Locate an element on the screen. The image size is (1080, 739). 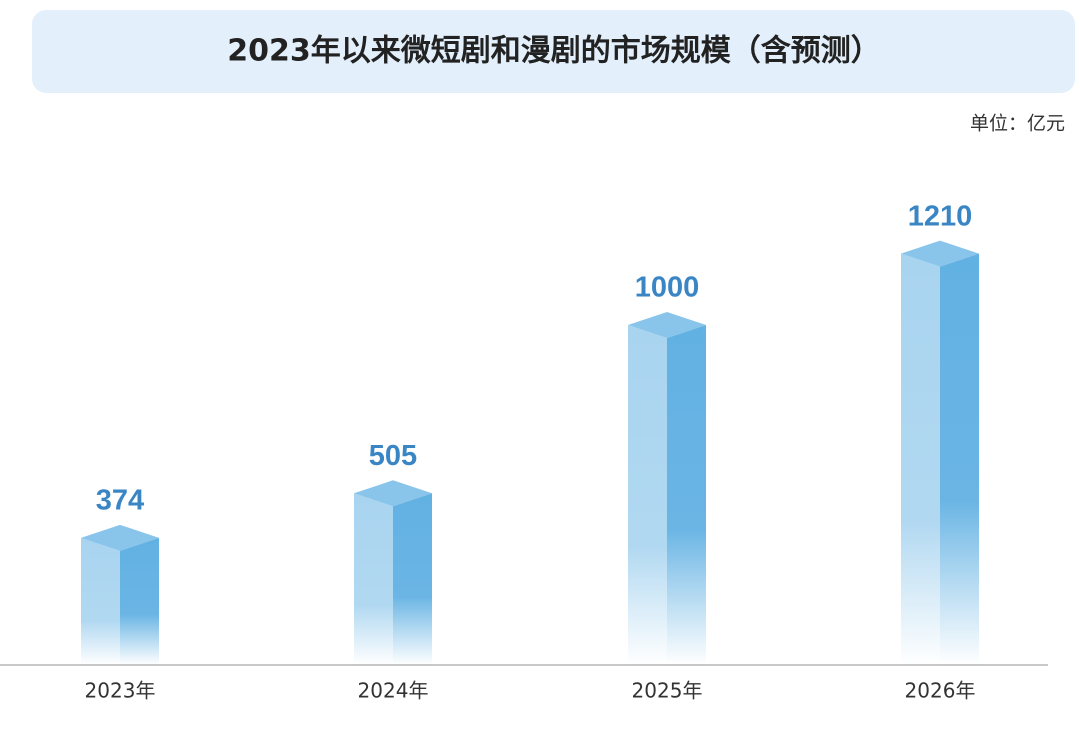
title-band is located at coordinates (553, 51).